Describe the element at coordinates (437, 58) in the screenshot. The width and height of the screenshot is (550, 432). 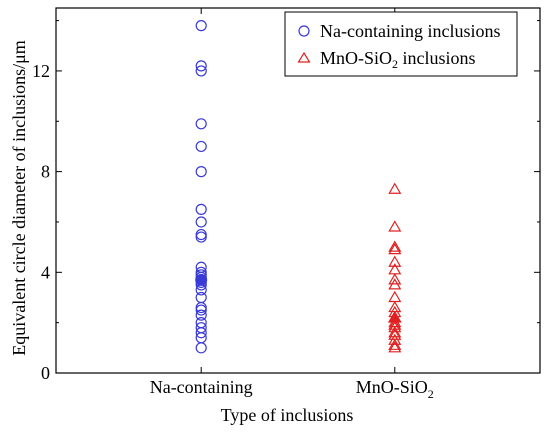
I see `legend-label-mnosio2-part3: inclusions` at that location.